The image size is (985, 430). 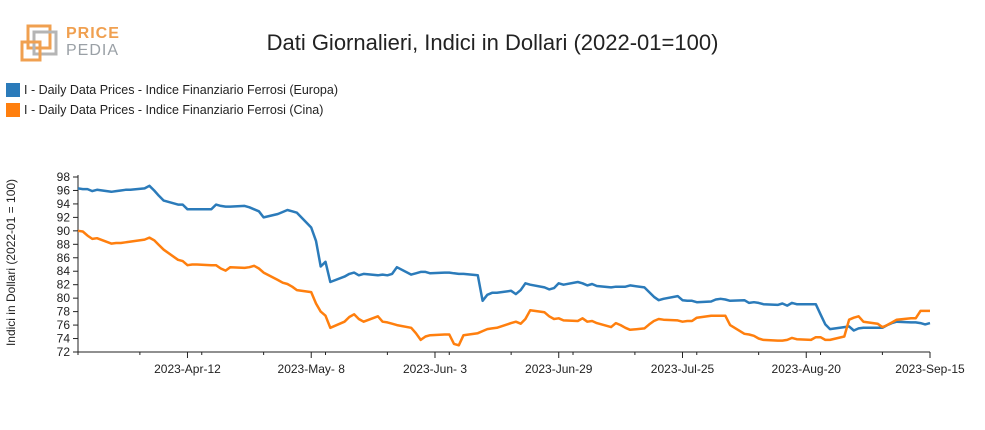 I want to click on y-tick-label: 94, so click(x=64, y=204).